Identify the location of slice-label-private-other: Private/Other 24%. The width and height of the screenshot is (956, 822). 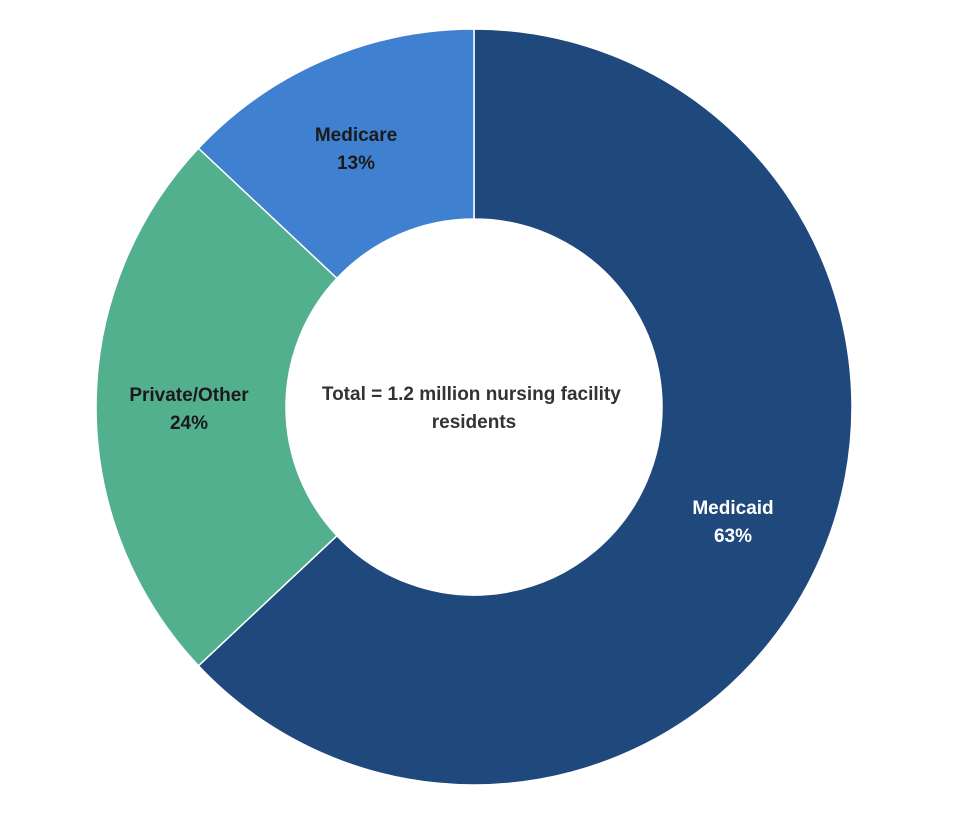
(189, 409).